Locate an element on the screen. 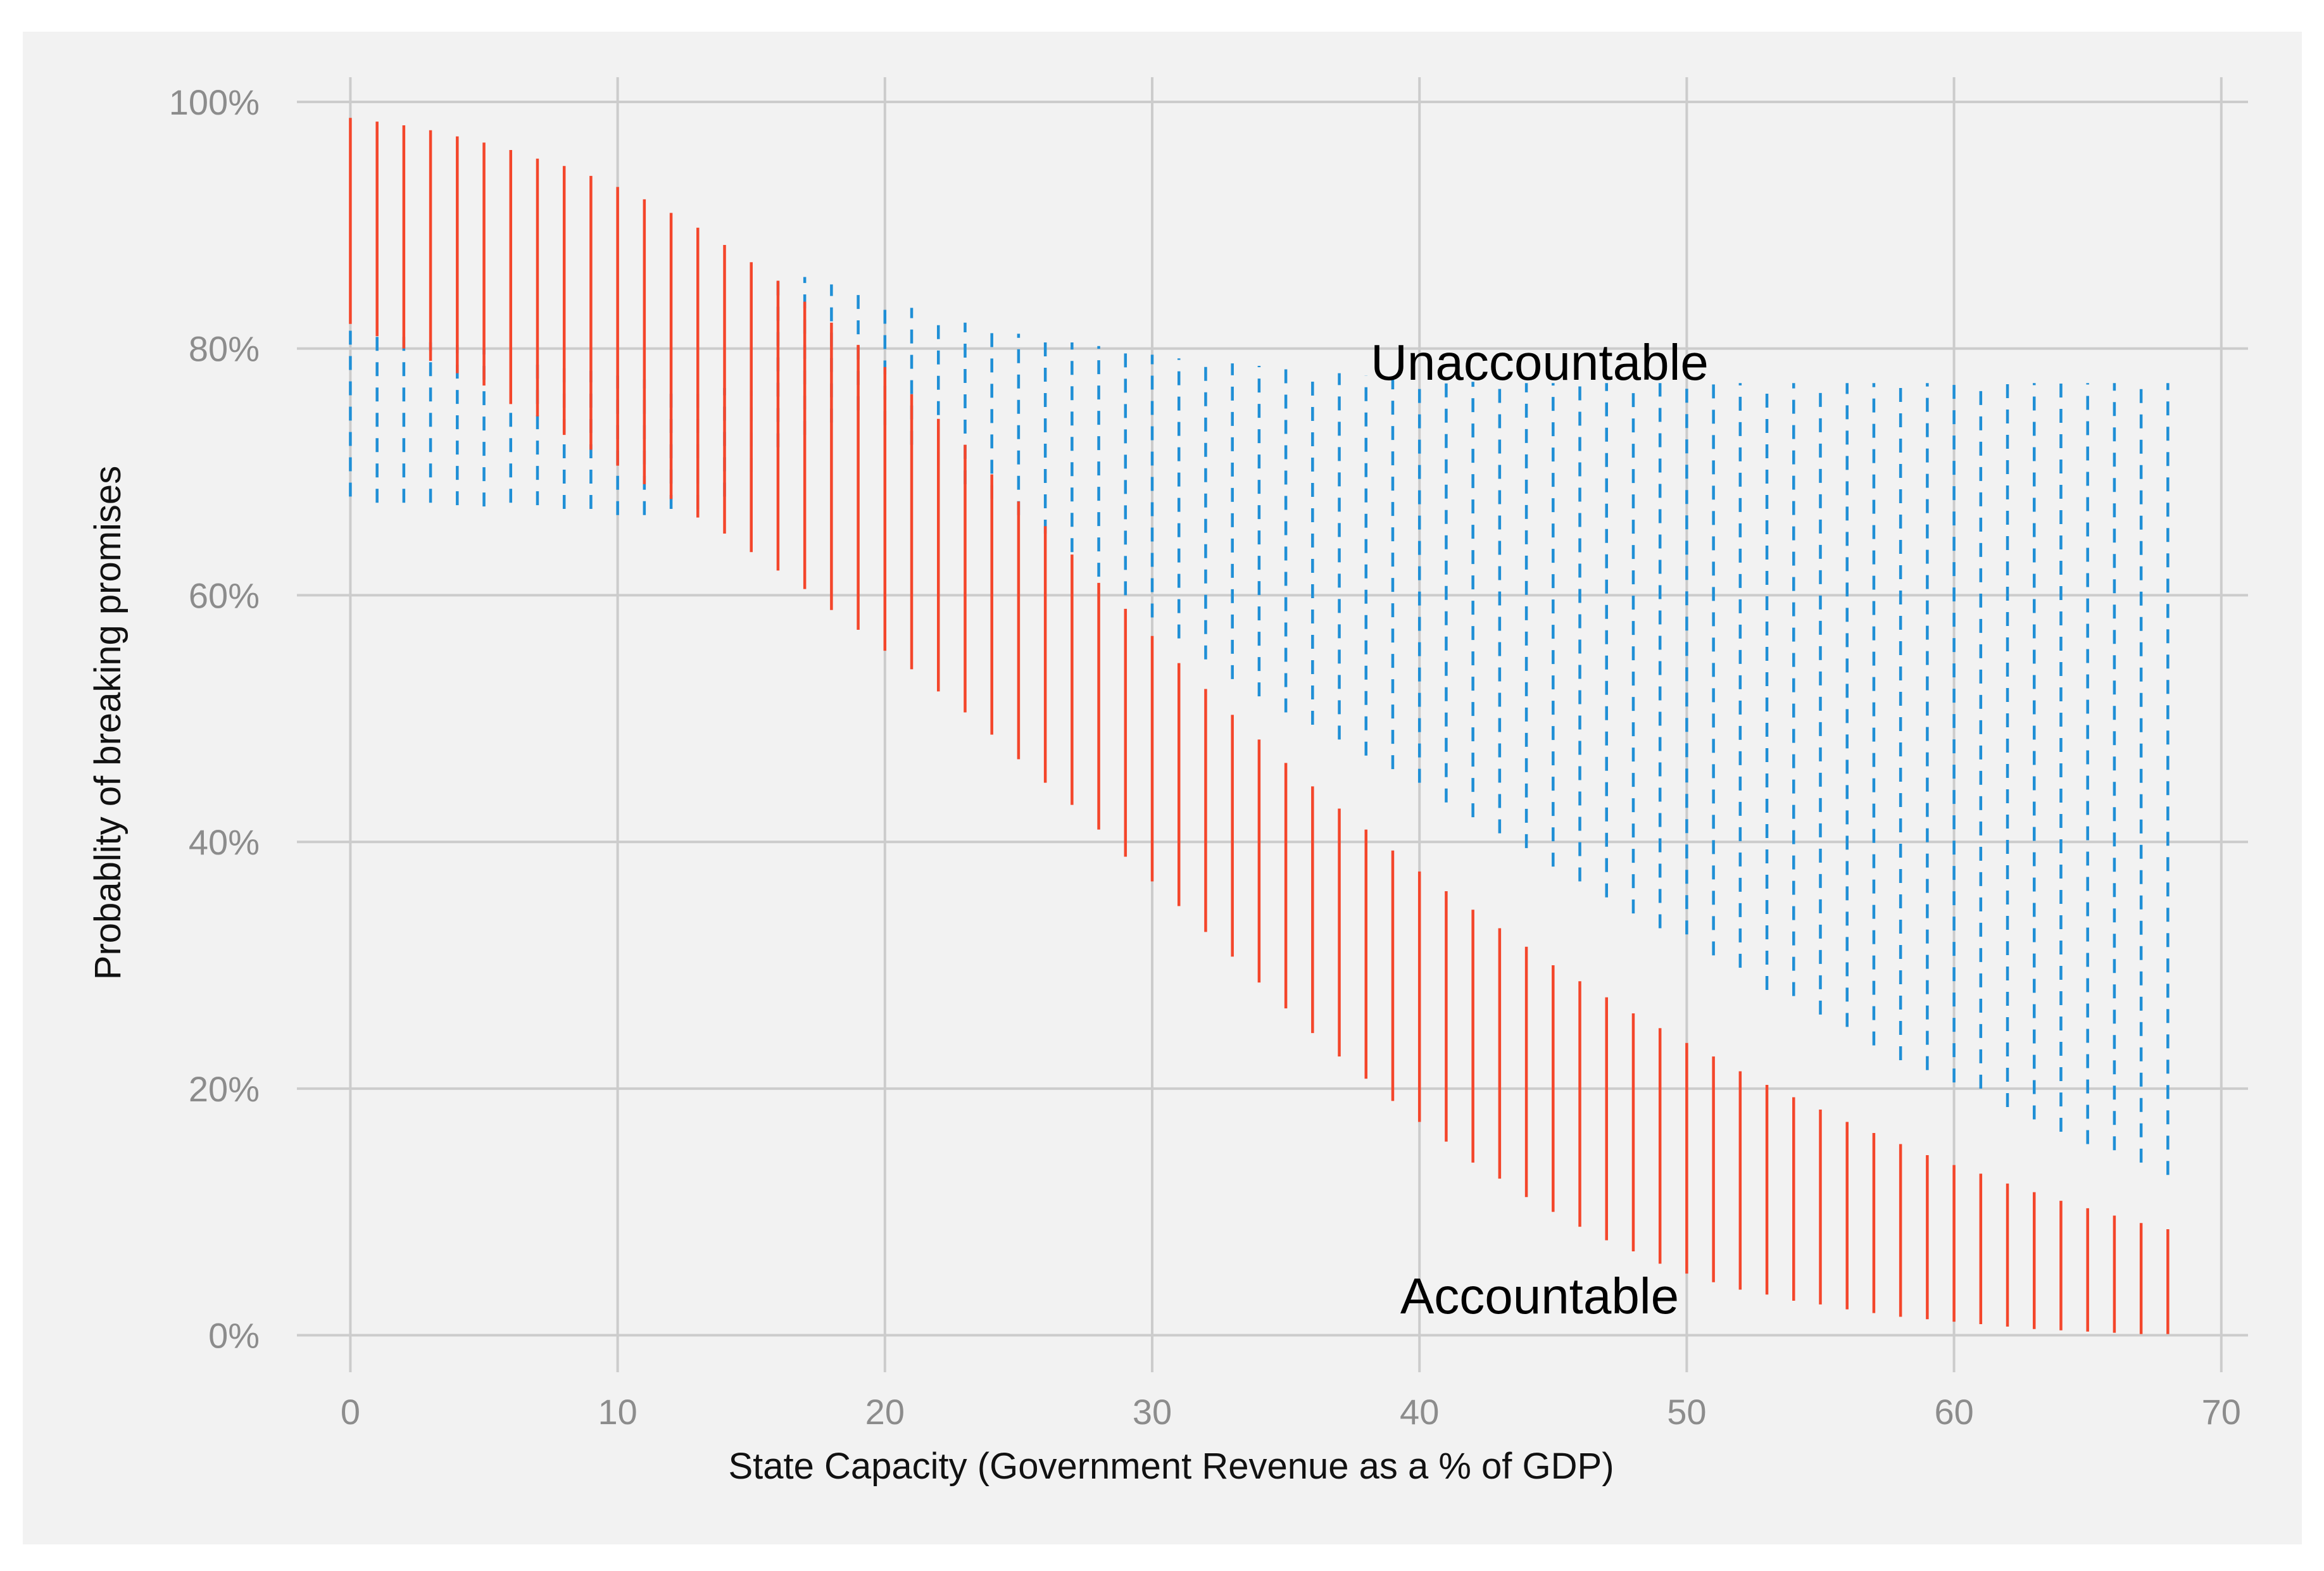 The height and width of the screenshot is (1571, 2324). x-tick-label: 0 is located at coordinates (350, 1412).